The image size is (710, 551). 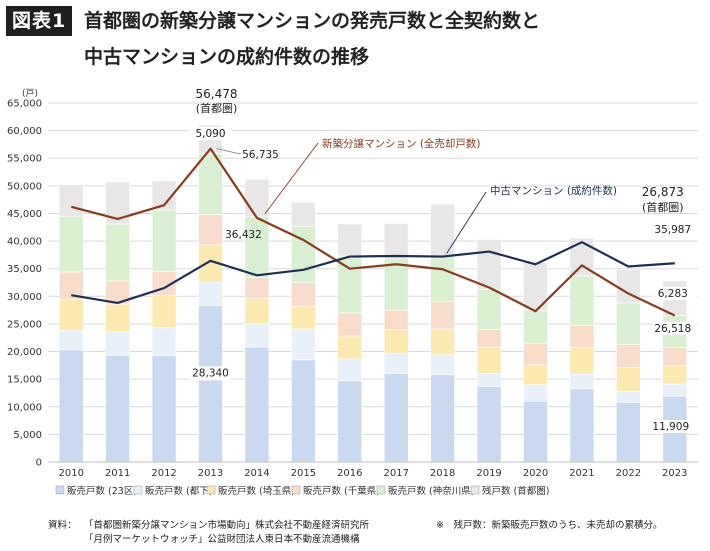 What do you see at coordinates (70, 473) in the screenshot?
I see `x-tick-label: 2010` at bounding box center [70, 473].